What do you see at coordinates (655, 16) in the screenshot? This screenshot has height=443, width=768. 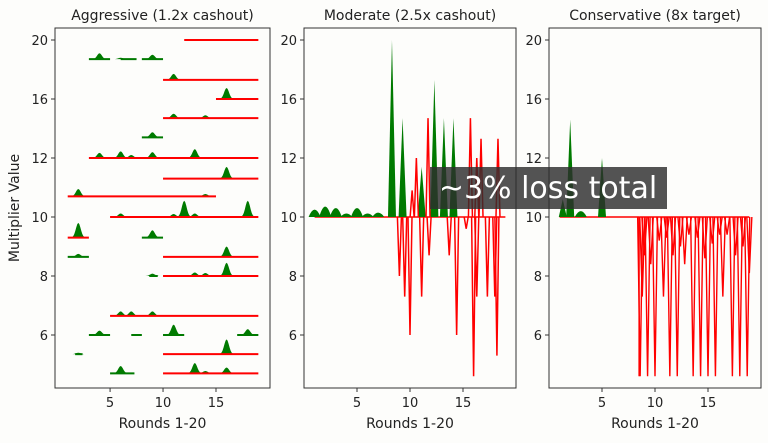 I see `subplot-title: Conservative (8x target)` at bounding box center [655, 16].